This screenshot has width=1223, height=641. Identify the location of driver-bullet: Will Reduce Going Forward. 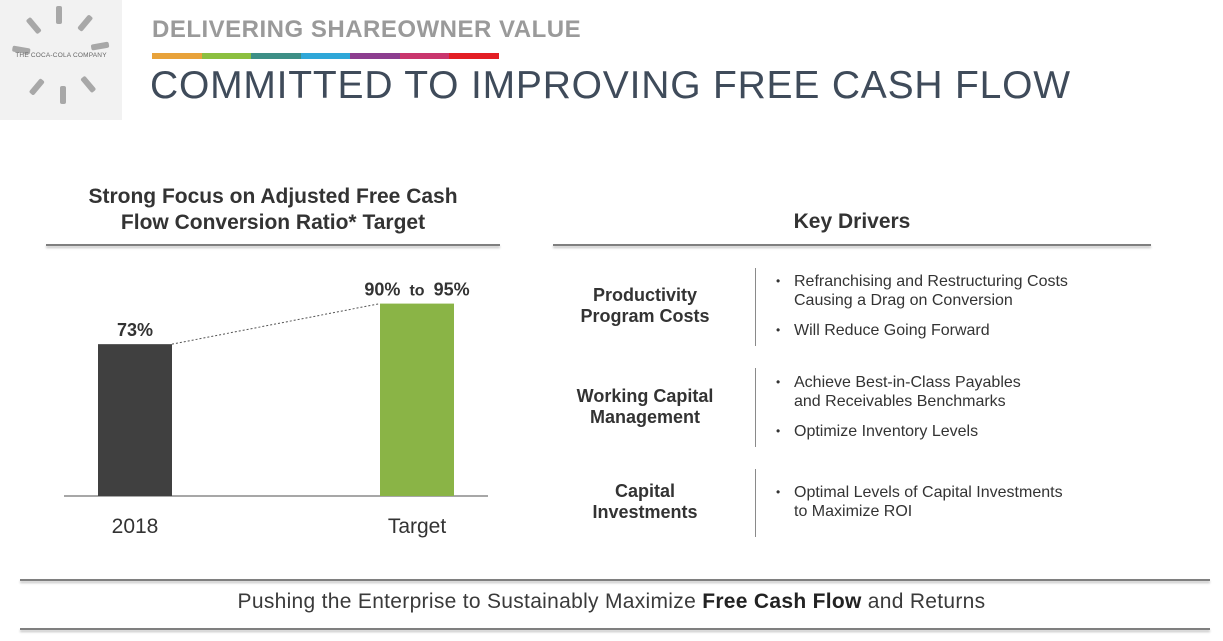
(975, 330).